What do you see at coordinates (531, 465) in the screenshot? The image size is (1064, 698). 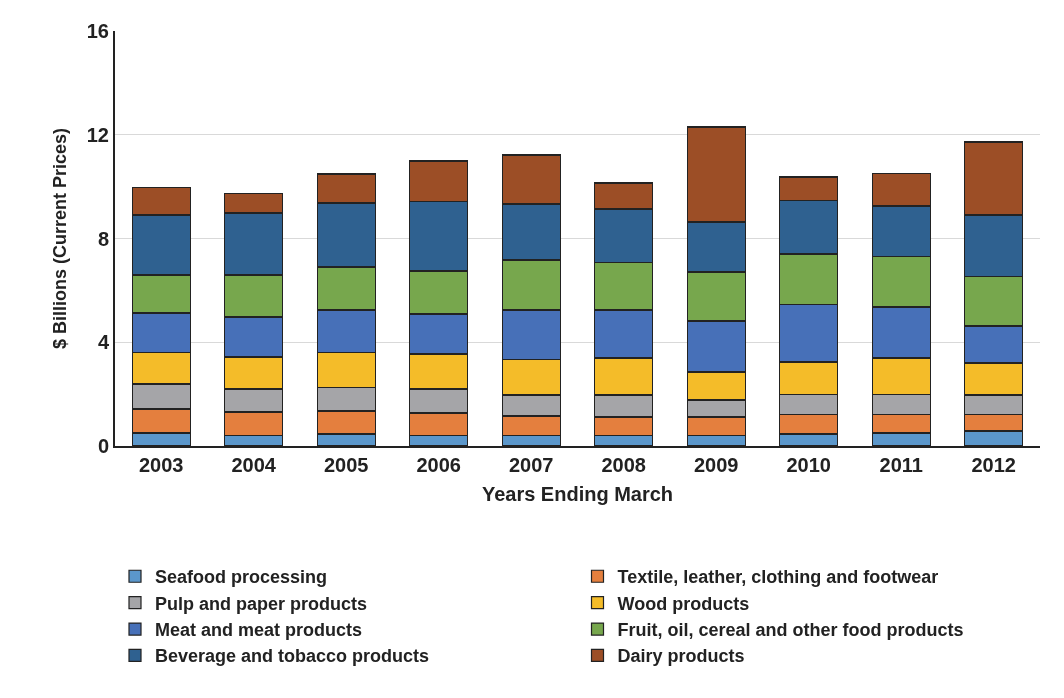 I see `x-tick-label: 2007` at bounding box center [531, 465].